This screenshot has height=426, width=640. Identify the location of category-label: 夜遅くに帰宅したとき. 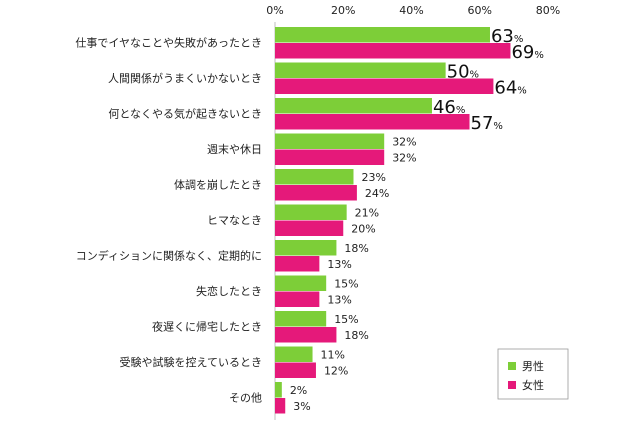
(207, 327).